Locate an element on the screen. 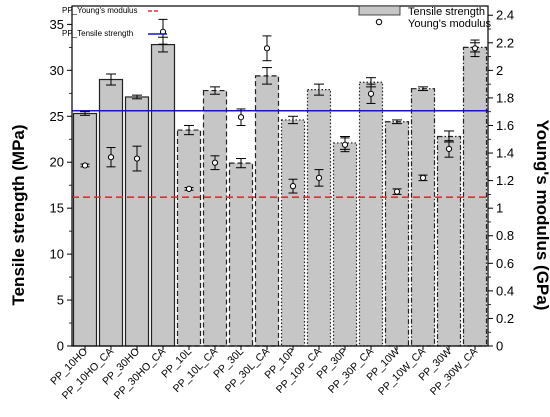 The width and height of the screenshot is (550, 417). modulus-point-PP_30W is located at coordinates (449, 149).